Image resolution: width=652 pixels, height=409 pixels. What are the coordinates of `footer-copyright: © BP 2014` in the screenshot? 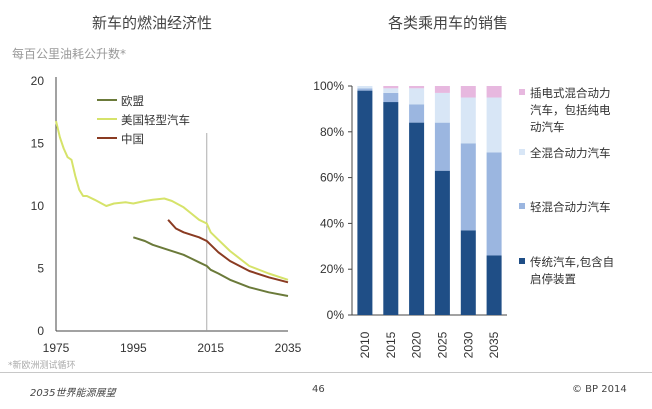 It's located at (599, 389).